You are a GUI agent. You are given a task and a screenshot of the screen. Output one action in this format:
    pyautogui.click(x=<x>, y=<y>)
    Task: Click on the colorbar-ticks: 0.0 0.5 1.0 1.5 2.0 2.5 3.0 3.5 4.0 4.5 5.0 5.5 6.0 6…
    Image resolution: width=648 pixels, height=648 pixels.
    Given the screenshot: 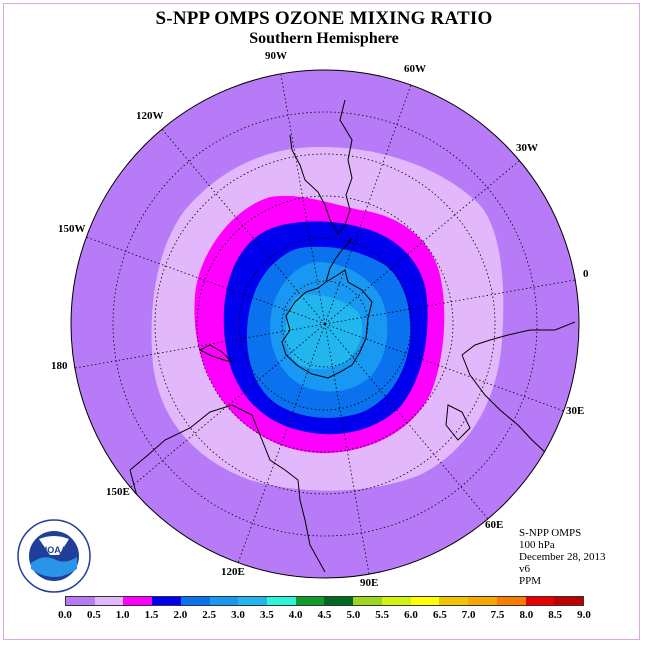 What is the action you would take?
    pyautogui.click(x=324, y=616)
    